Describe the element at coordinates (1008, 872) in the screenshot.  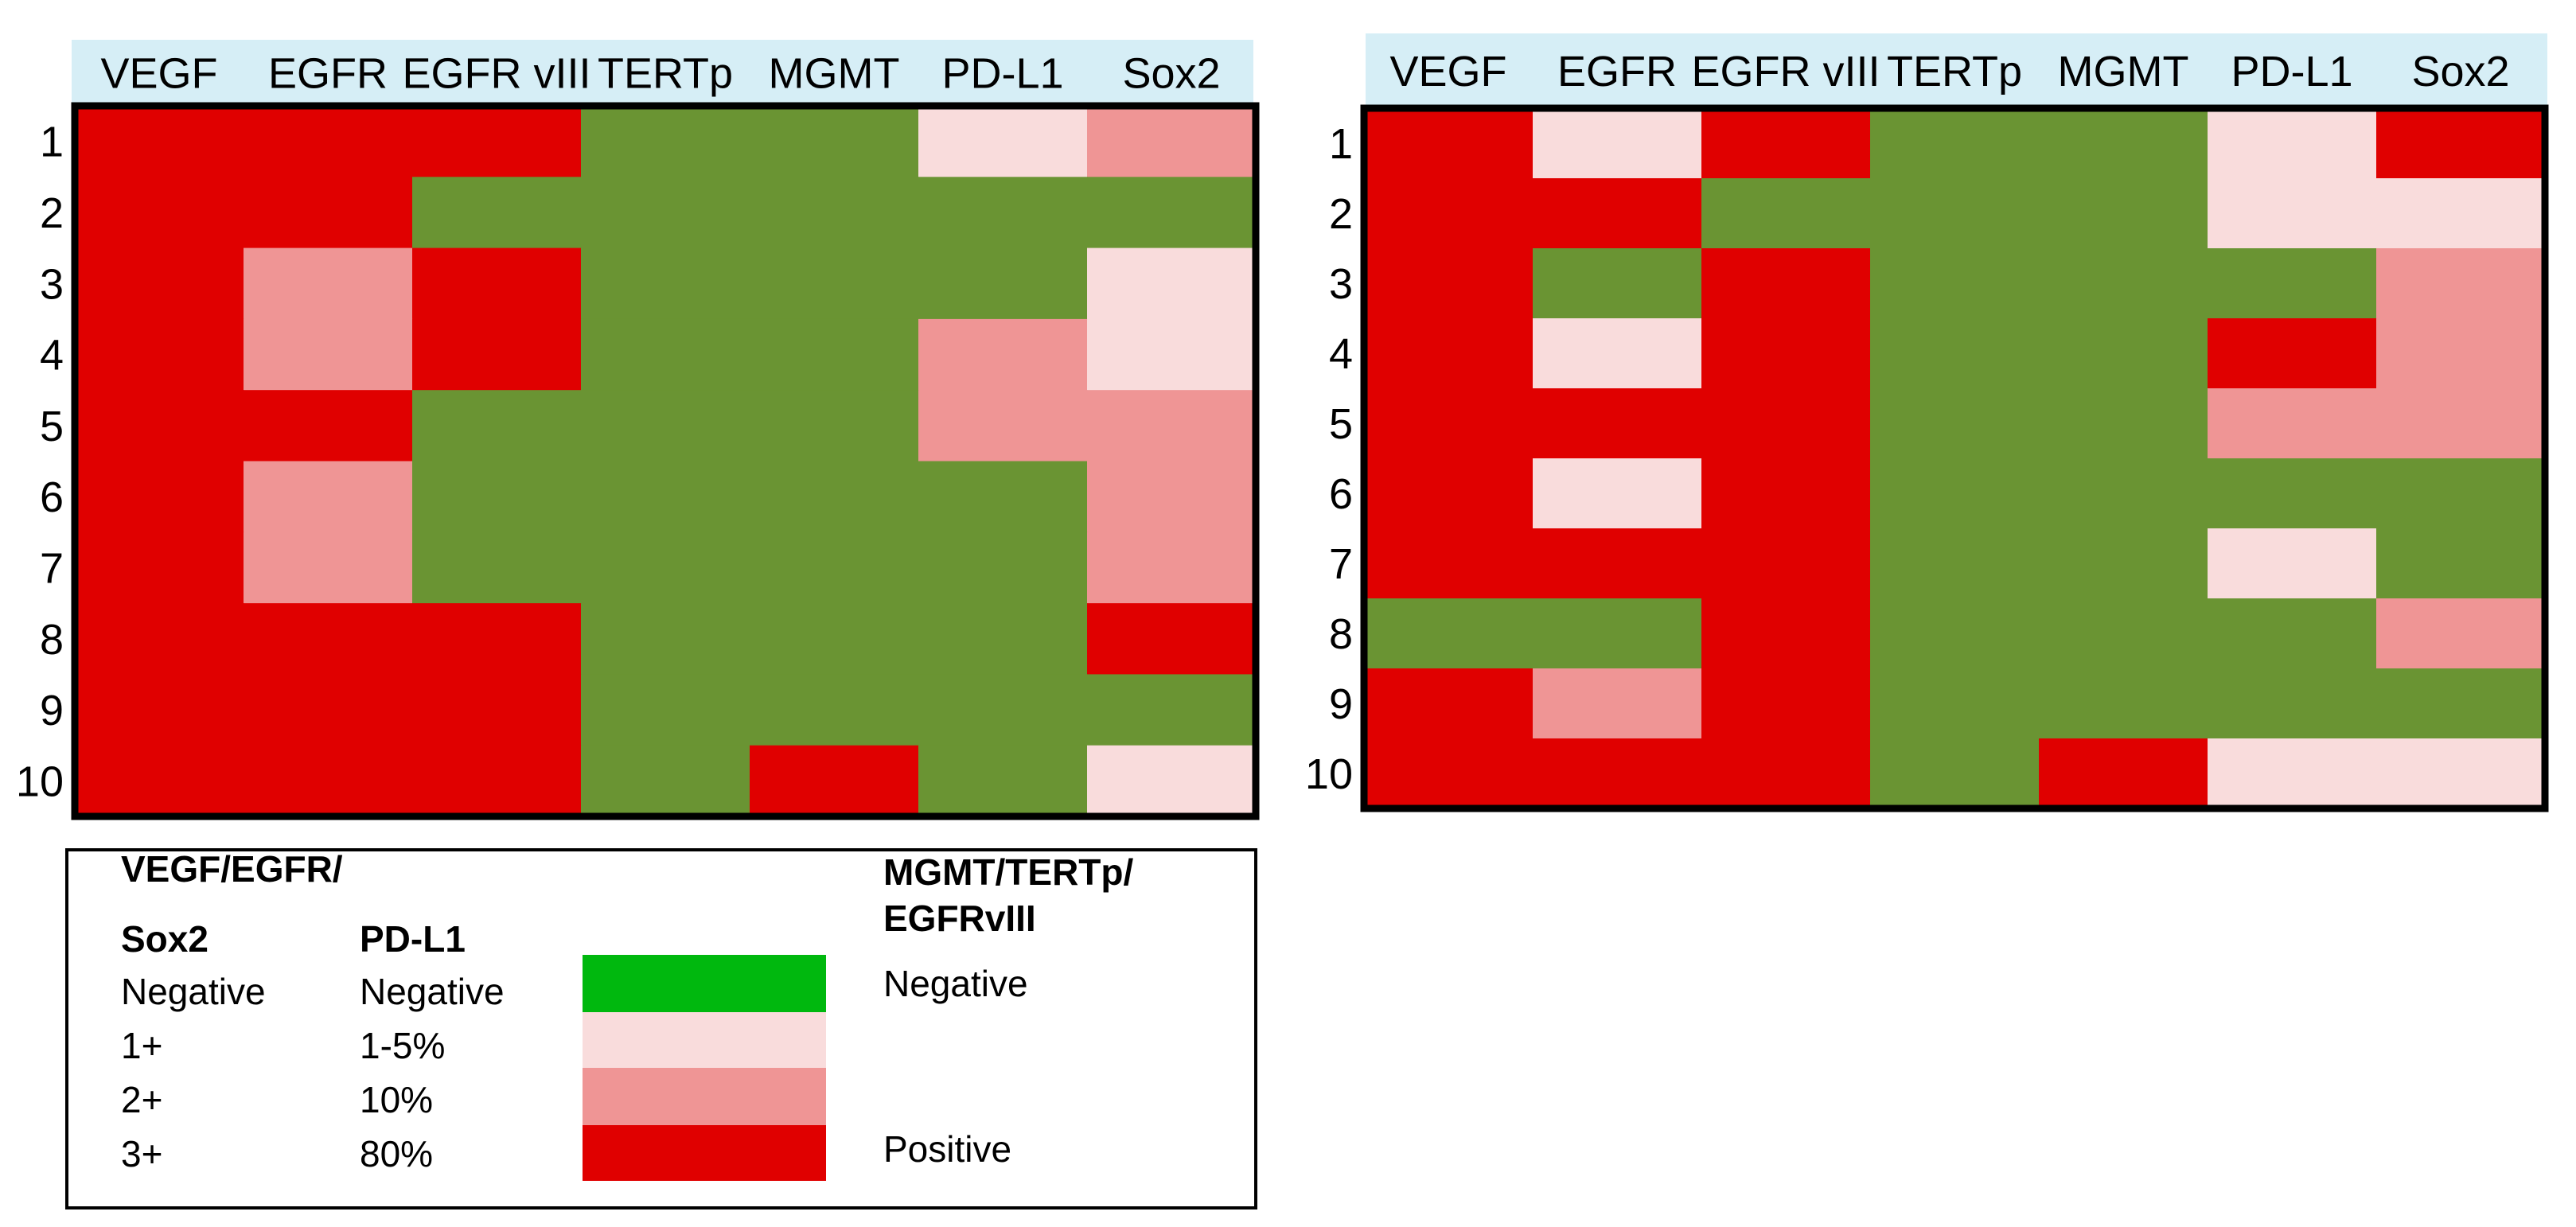
I see `legend-header-group3-line1: MGMT/TERTp/` at that location.